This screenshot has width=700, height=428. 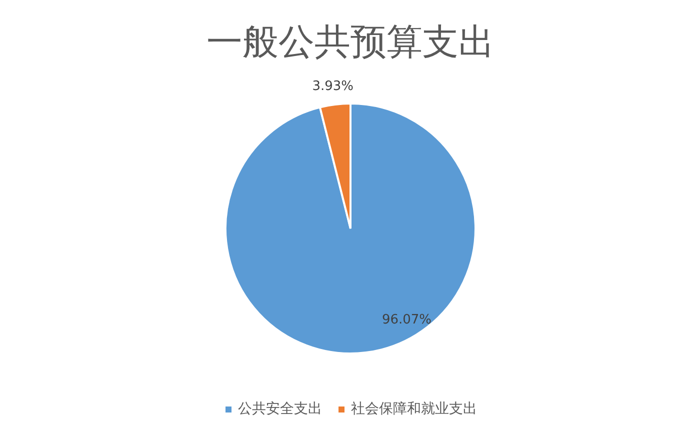 I want to click on legend-label: 社会保障和就业支出, so click(x=414, y=409).